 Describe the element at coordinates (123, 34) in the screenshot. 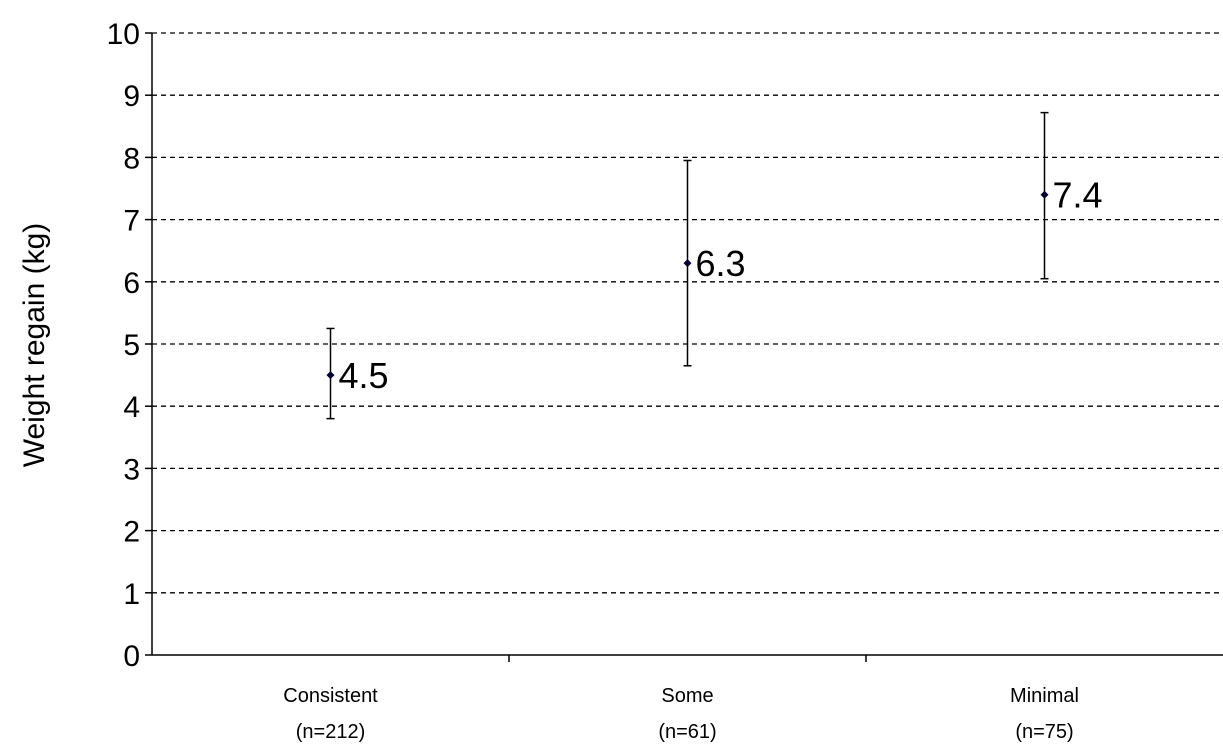

I see `y-tick-label: 10` at that location.